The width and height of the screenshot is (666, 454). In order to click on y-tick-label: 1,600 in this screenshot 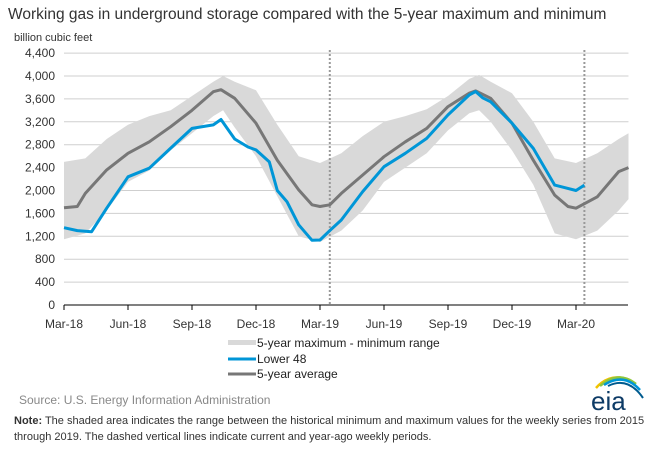, I will do `click(40, 213)`.